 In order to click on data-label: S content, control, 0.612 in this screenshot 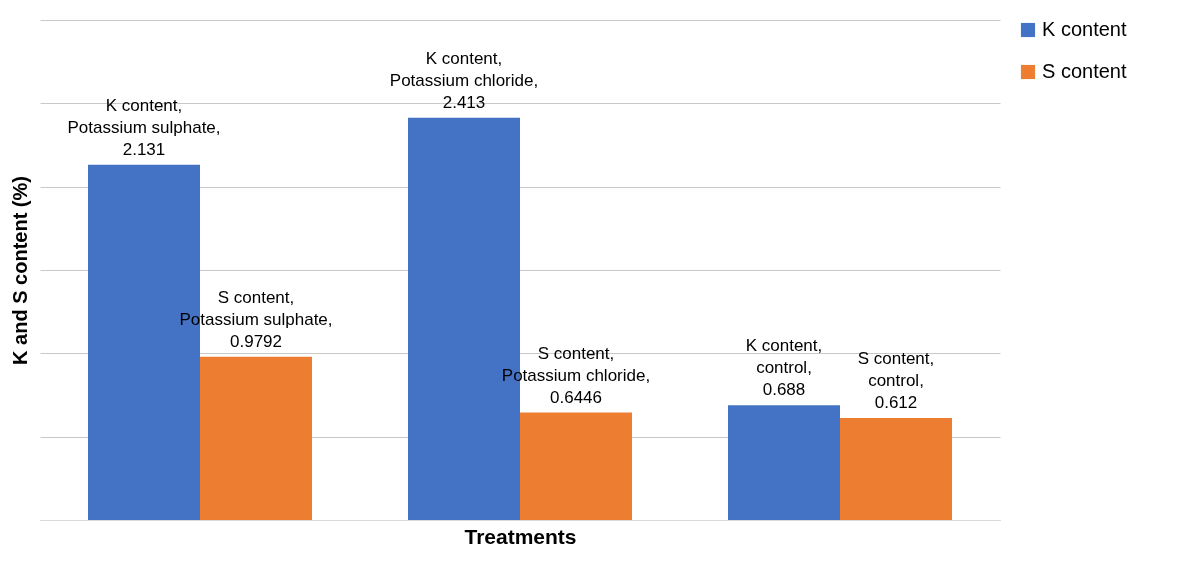, I will do `click(896, 380)`.